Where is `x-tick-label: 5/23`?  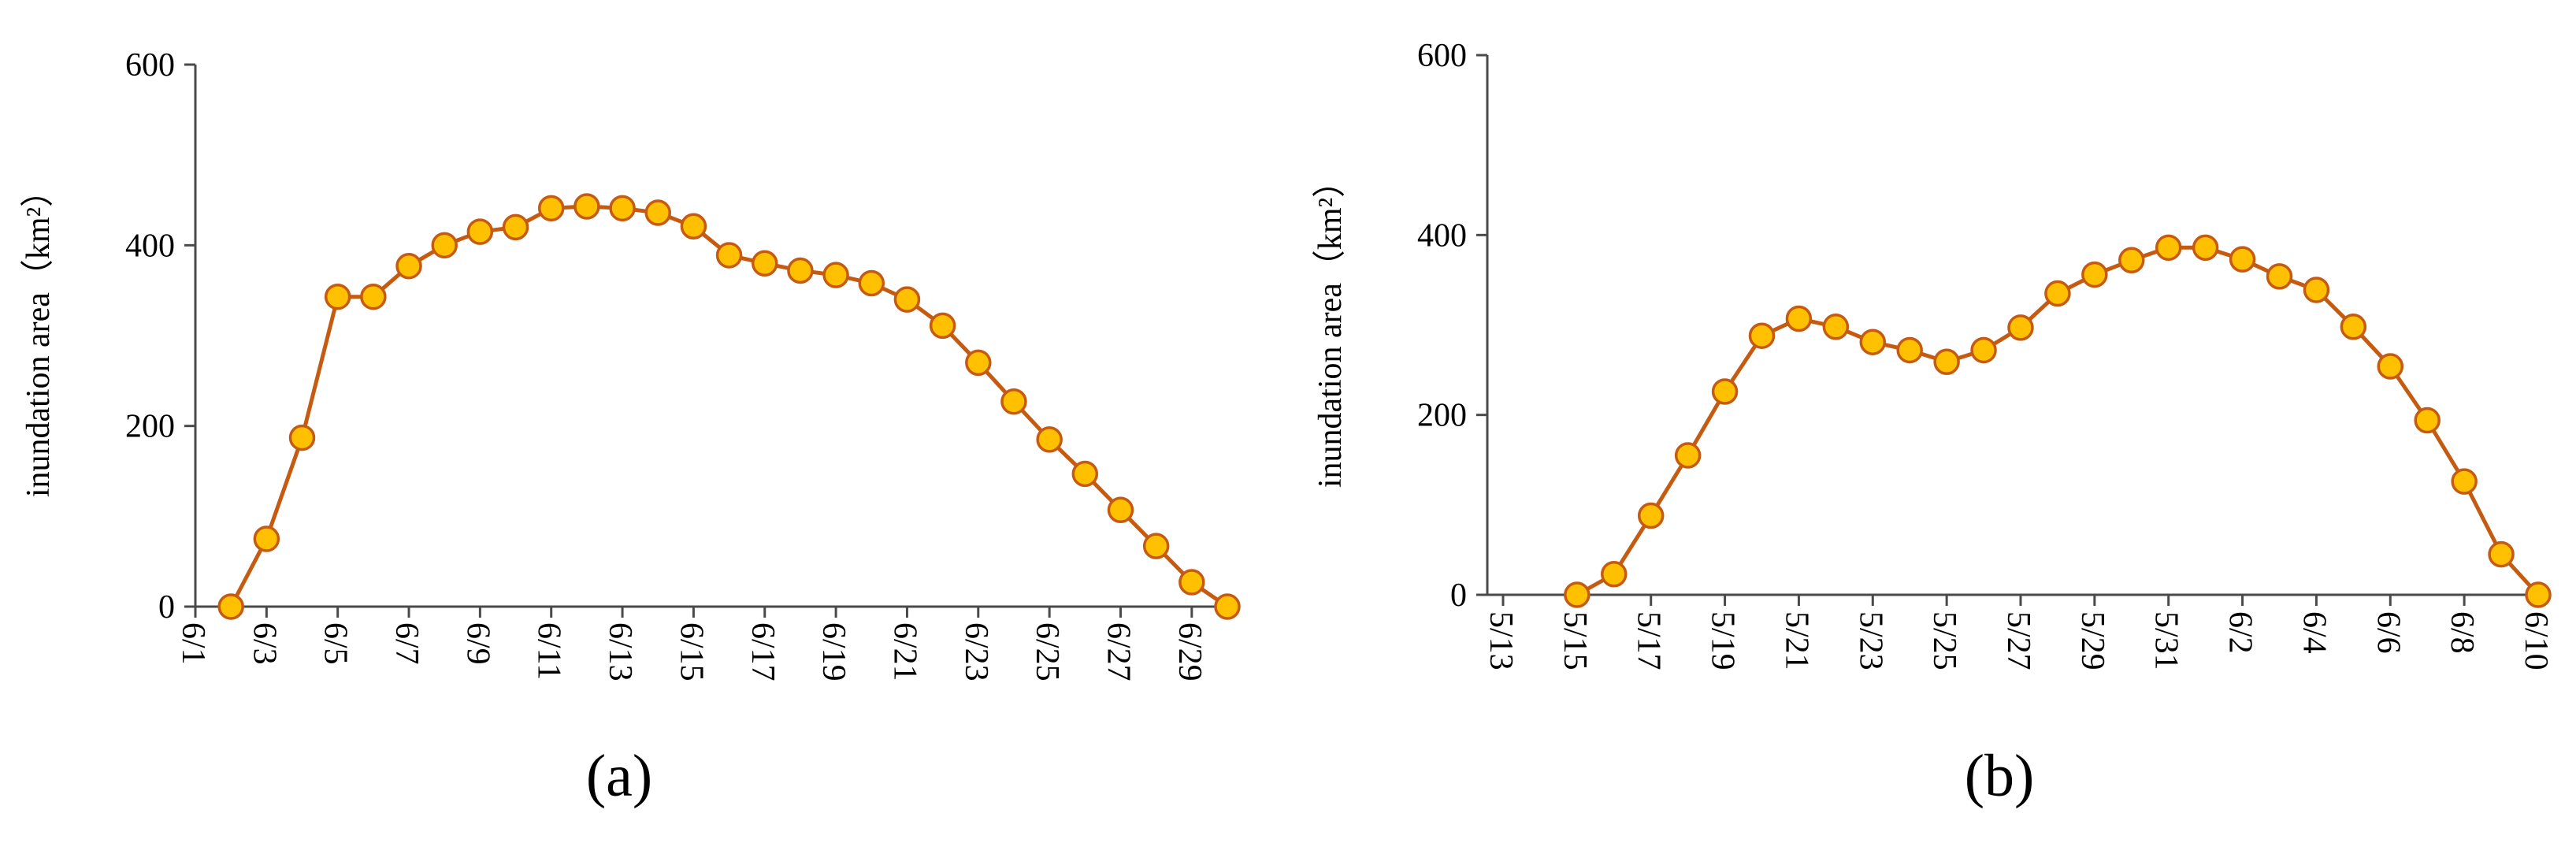
x-tick-label: 5/23 is located at coordinates (1870, 640).